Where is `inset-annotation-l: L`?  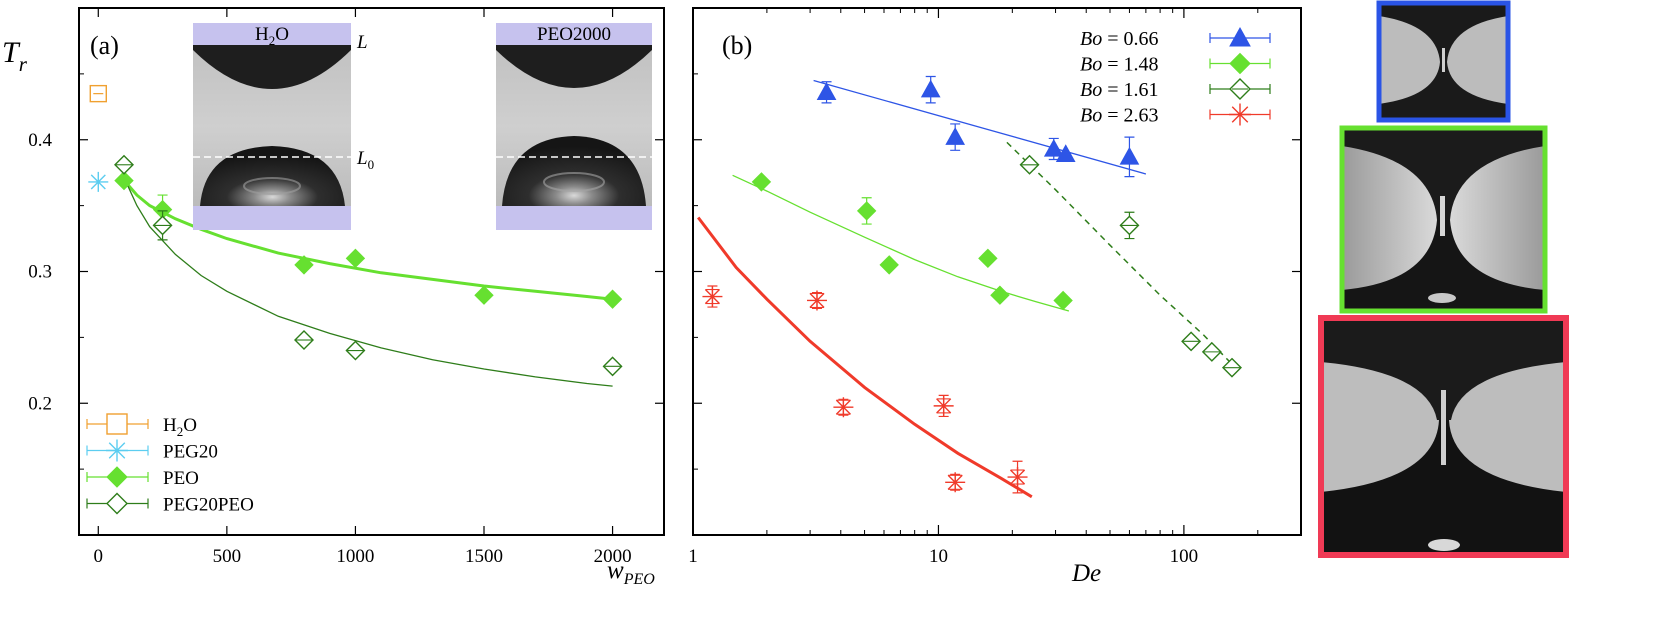 inset-annotation-l: L is located at coordinates (362, 42).